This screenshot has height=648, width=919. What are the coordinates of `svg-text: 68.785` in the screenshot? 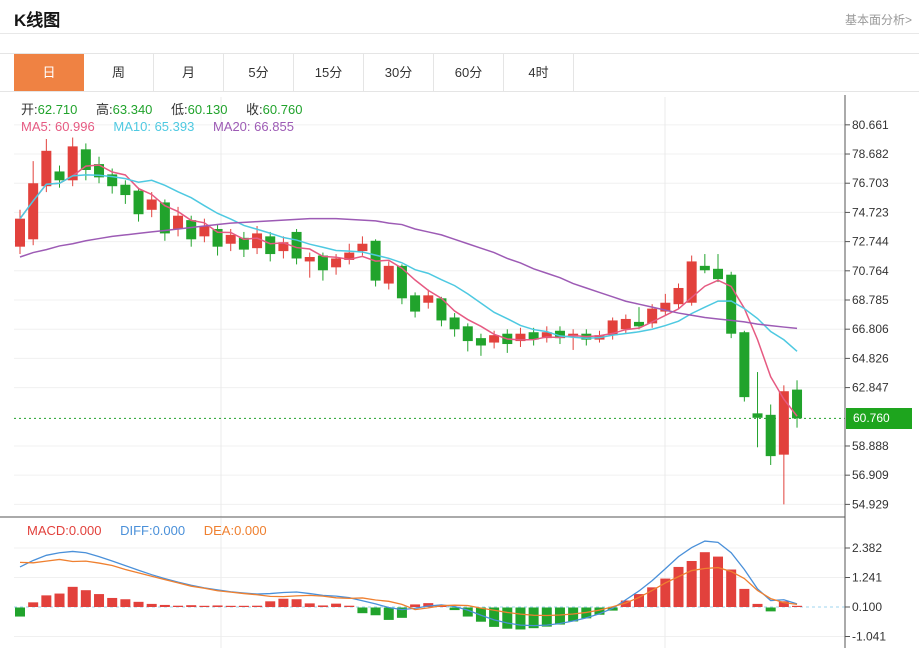 It's located at (870, 300).